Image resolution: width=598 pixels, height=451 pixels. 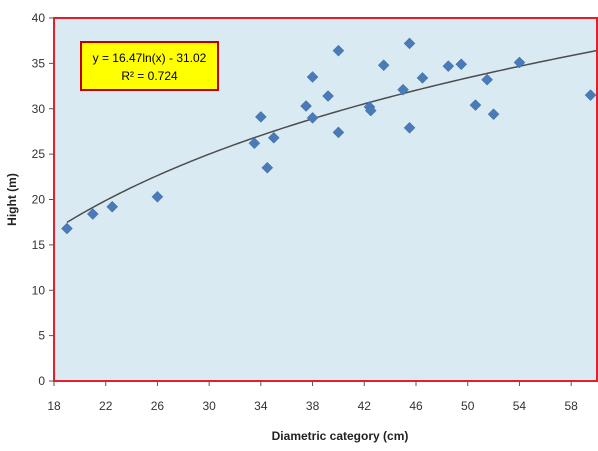 I want to click on y-tick-label: 0, so click(x=41, y=381).